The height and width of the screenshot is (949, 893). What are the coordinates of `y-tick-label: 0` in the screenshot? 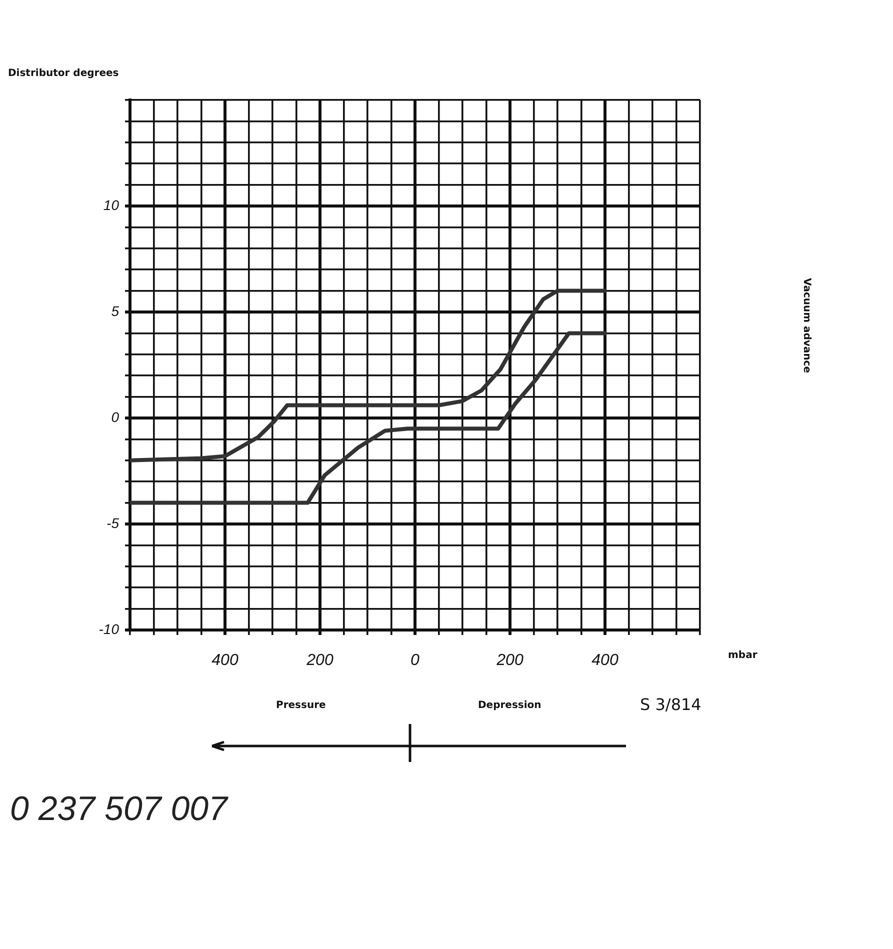 It's located at (115, 416).